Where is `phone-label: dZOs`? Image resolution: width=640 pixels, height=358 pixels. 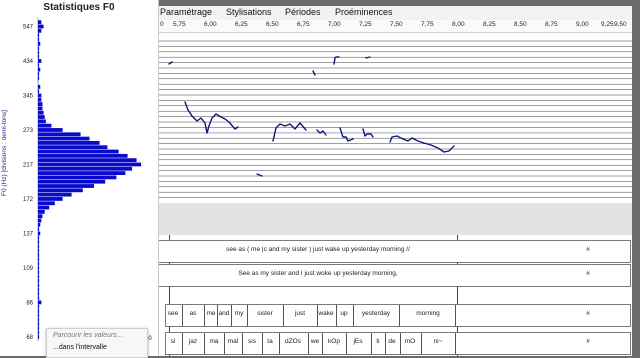
phone-label: dZOs is located at coordinates (293, 341).